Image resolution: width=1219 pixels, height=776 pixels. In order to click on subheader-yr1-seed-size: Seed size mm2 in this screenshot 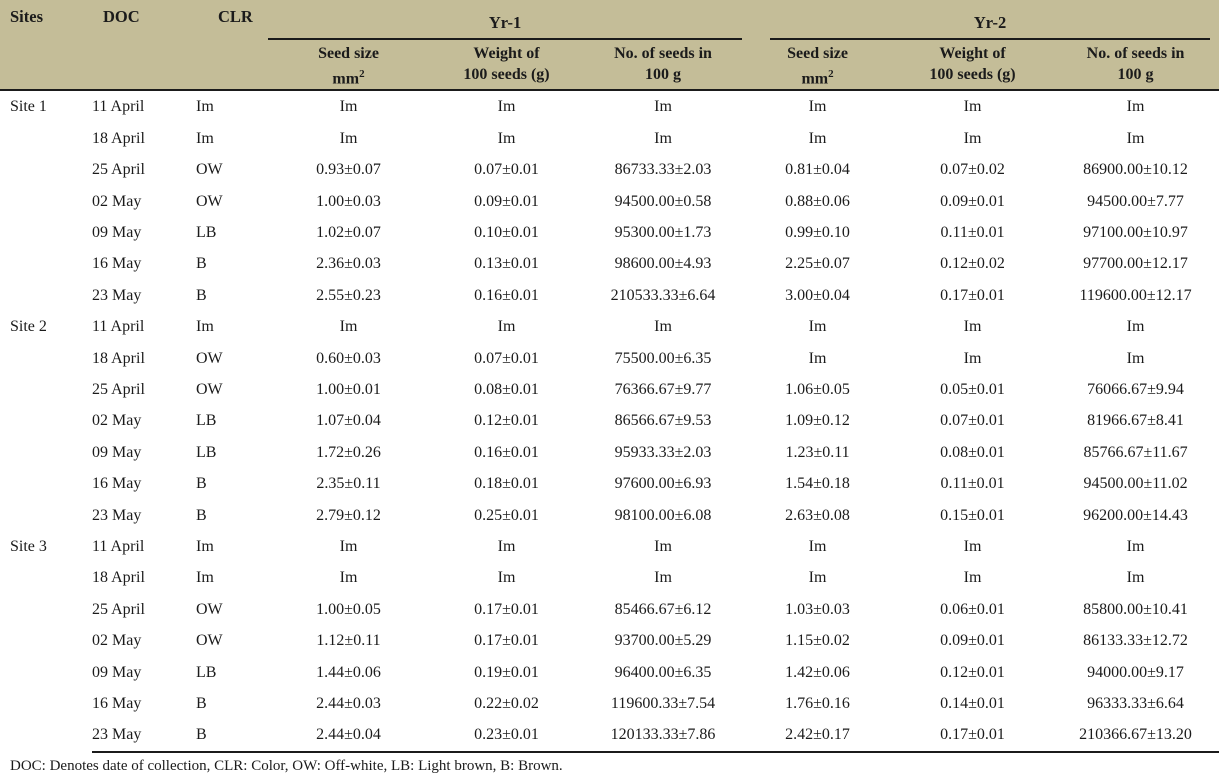, I will do `click(348, 66)`.